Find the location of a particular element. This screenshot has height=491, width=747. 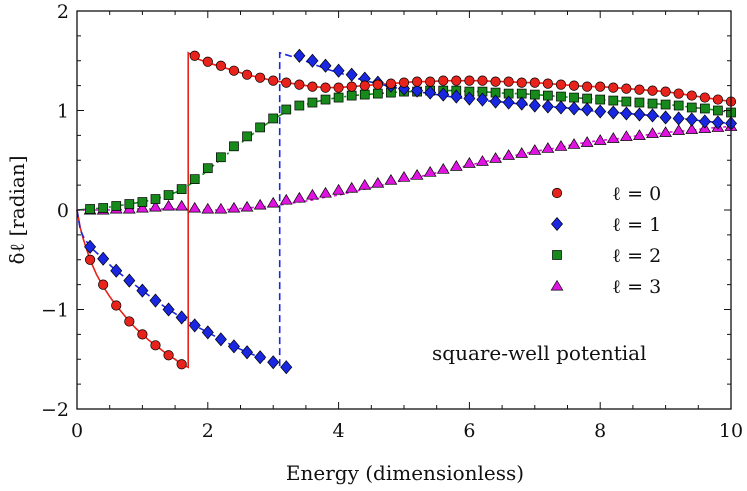

legend: ℓ = 0 ℓ = 1 ℓ = 2 ℓ = 3 is located at coordinates (605, 240).